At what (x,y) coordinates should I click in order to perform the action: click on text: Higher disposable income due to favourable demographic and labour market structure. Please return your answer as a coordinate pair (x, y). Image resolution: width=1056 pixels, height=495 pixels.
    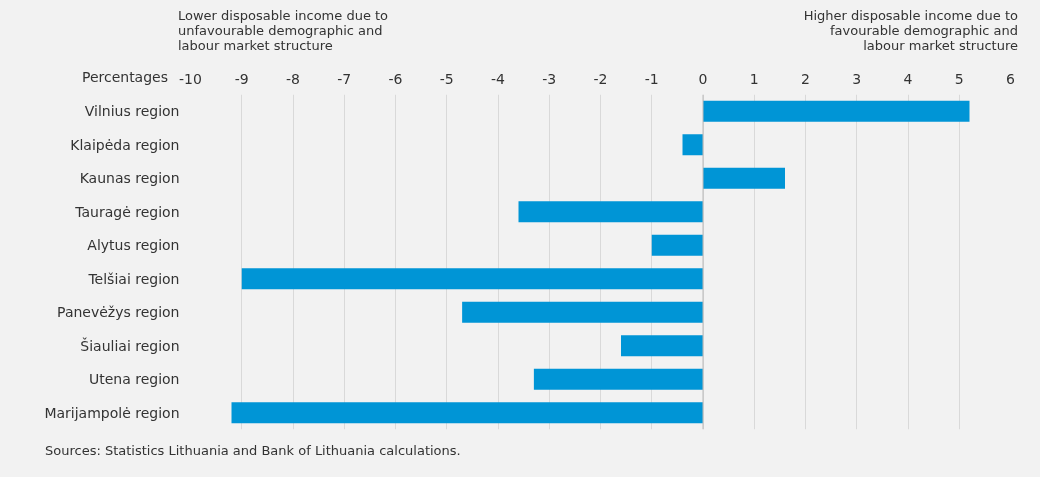
    Looking at the image, I should click on (910, 30).